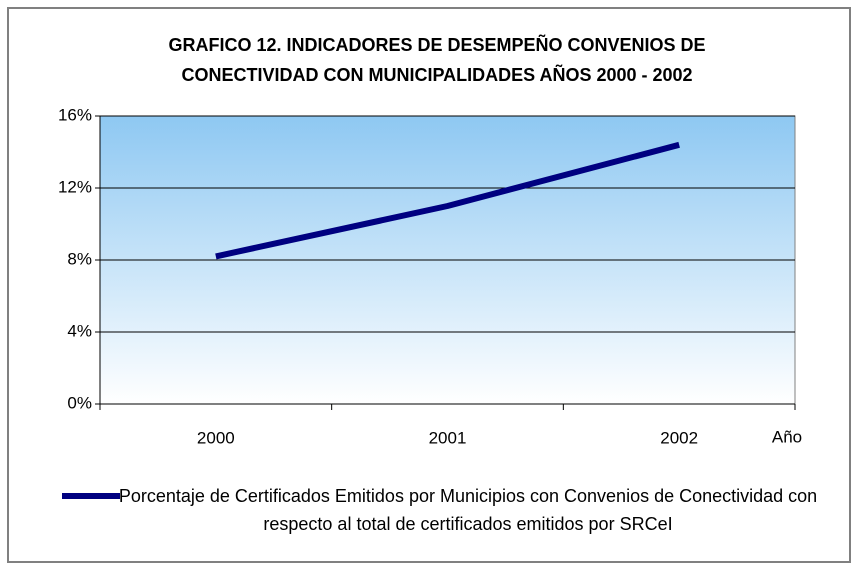 The width and height of the screenshot is (858, 570). I want to click on x-axis-label: Año, so click(787, 436).